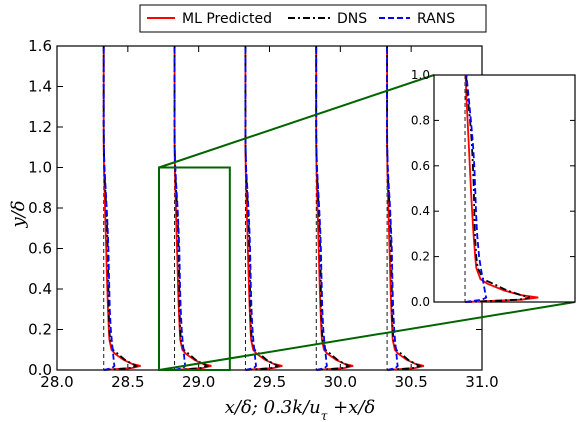  What do you see at coordinates (40, 127) in the screenshot?
I see `y-tick-label: 1.2` at bounding box center [40, 127].